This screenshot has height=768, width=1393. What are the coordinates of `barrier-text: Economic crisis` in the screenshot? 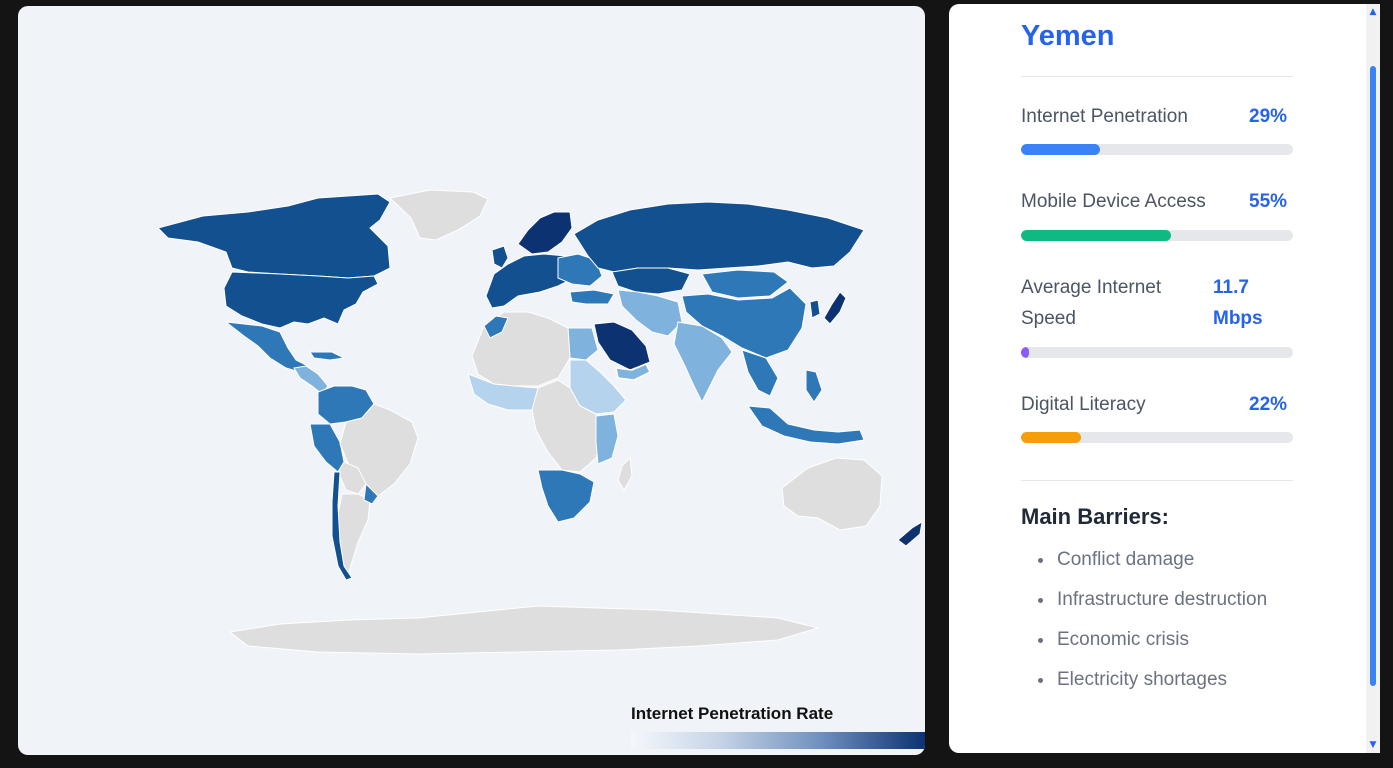 It's located at (1123, 639).